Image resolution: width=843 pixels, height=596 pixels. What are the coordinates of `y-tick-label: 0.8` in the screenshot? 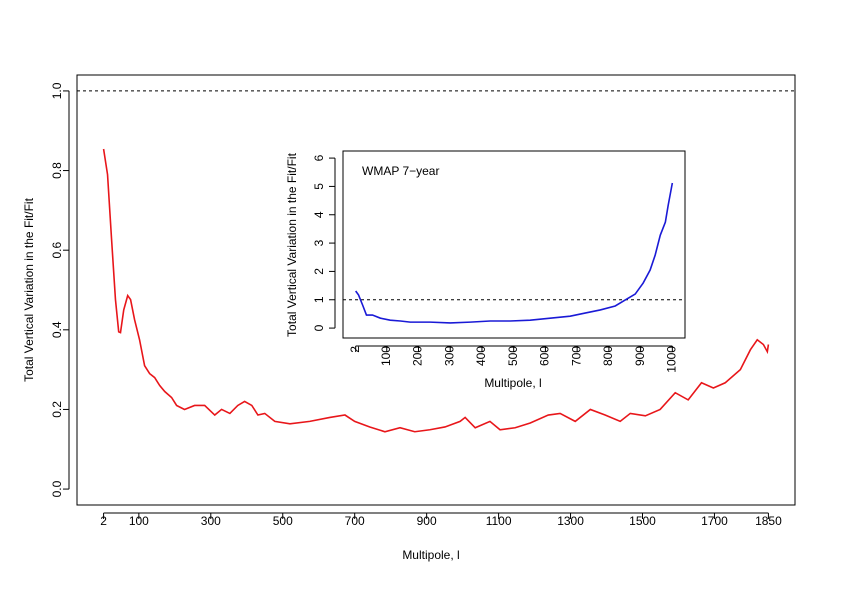 It's located at (57, 170).